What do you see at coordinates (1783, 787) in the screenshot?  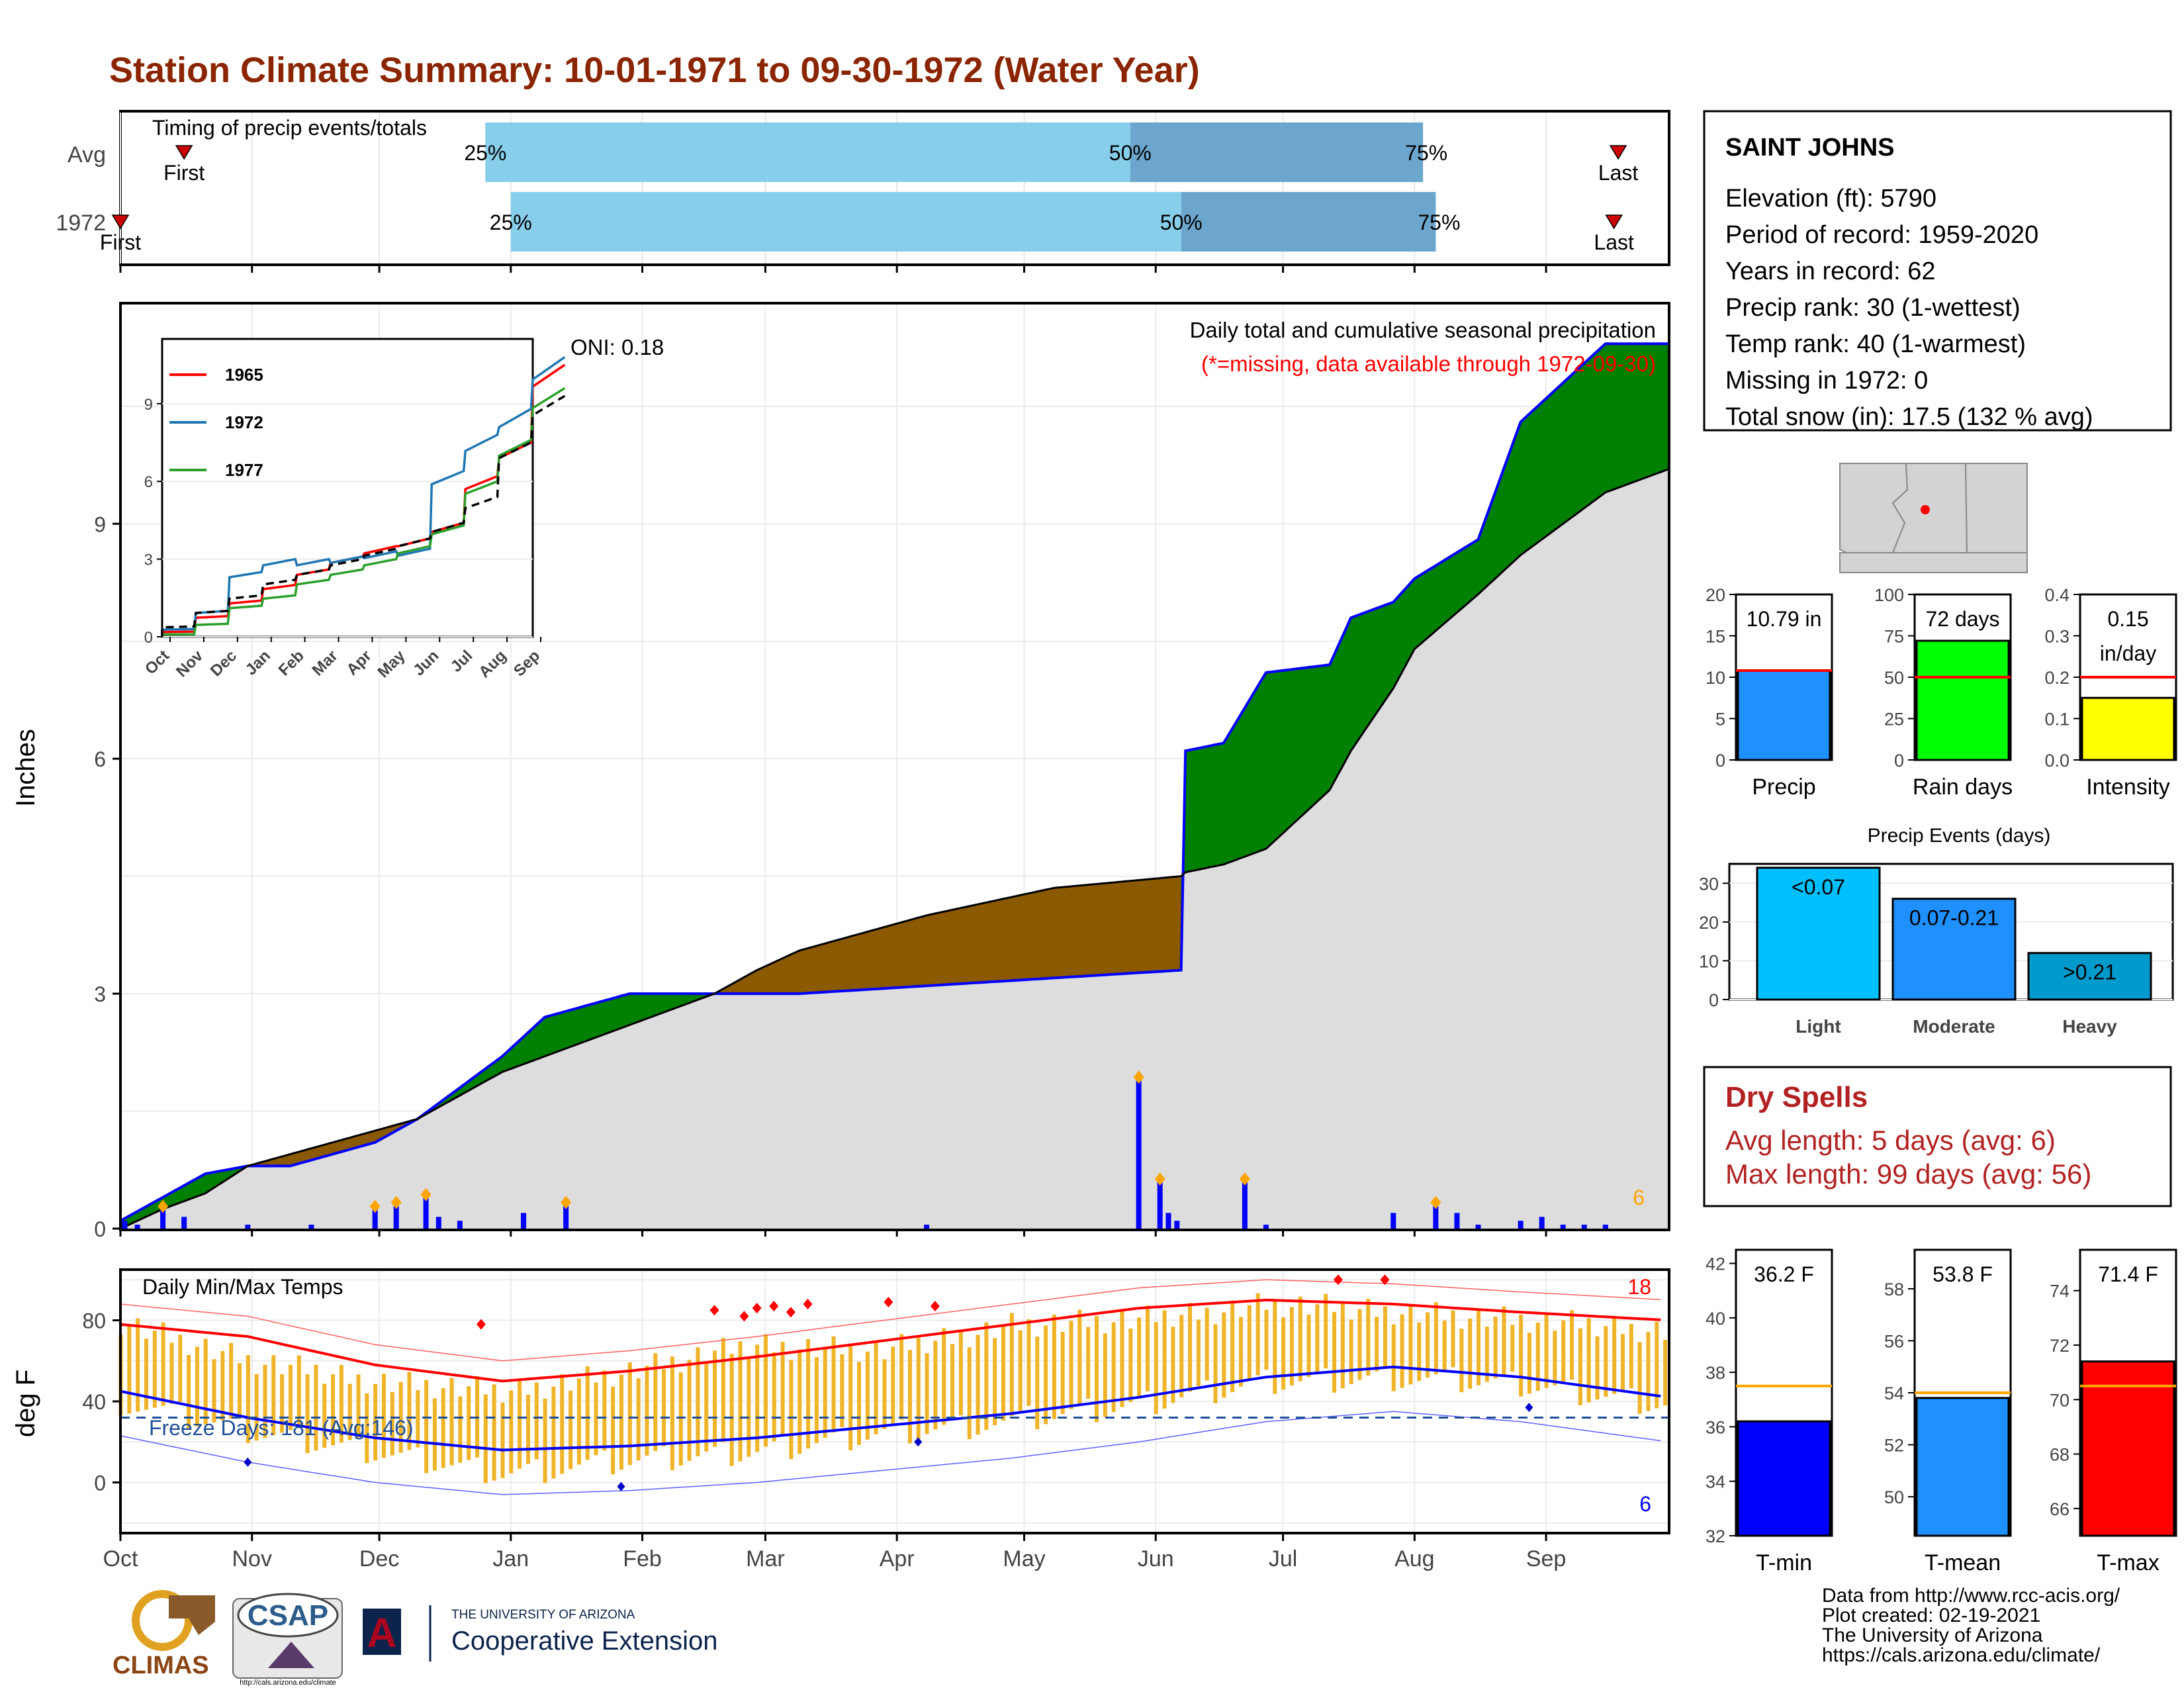 I see `summary-chart-name: Precip` at bounding box center [1783, 787].